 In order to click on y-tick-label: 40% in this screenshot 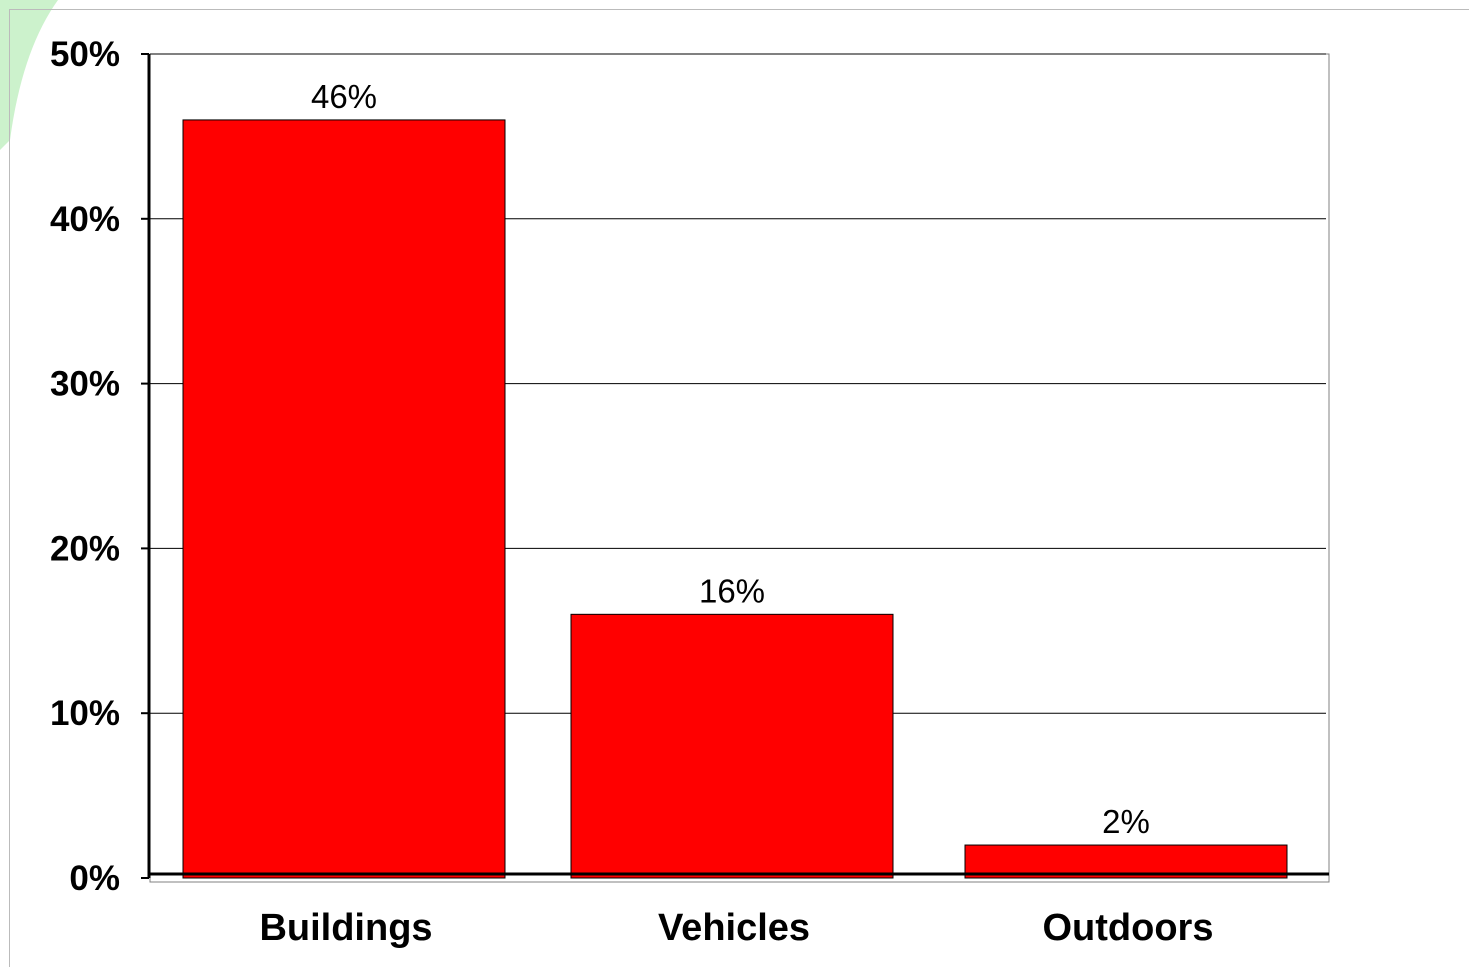, I will do `click(85, 219)`.